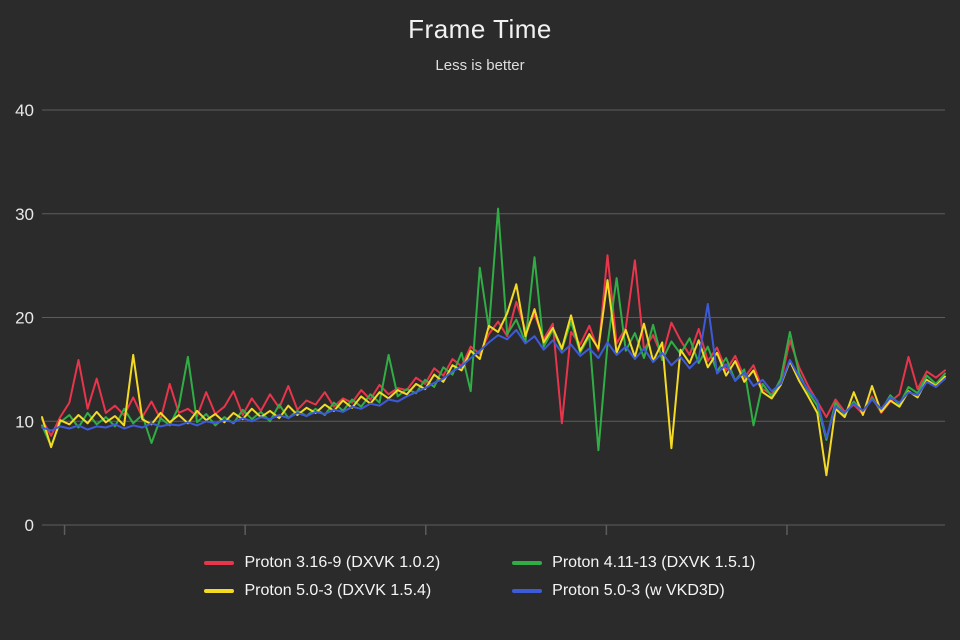 The height and width of the screenshot is (640, 960). What do you see at coordinates (24, 214) in the screenshot?
I see `y-axis-label-30: 30` at bounding box center [24, 214].